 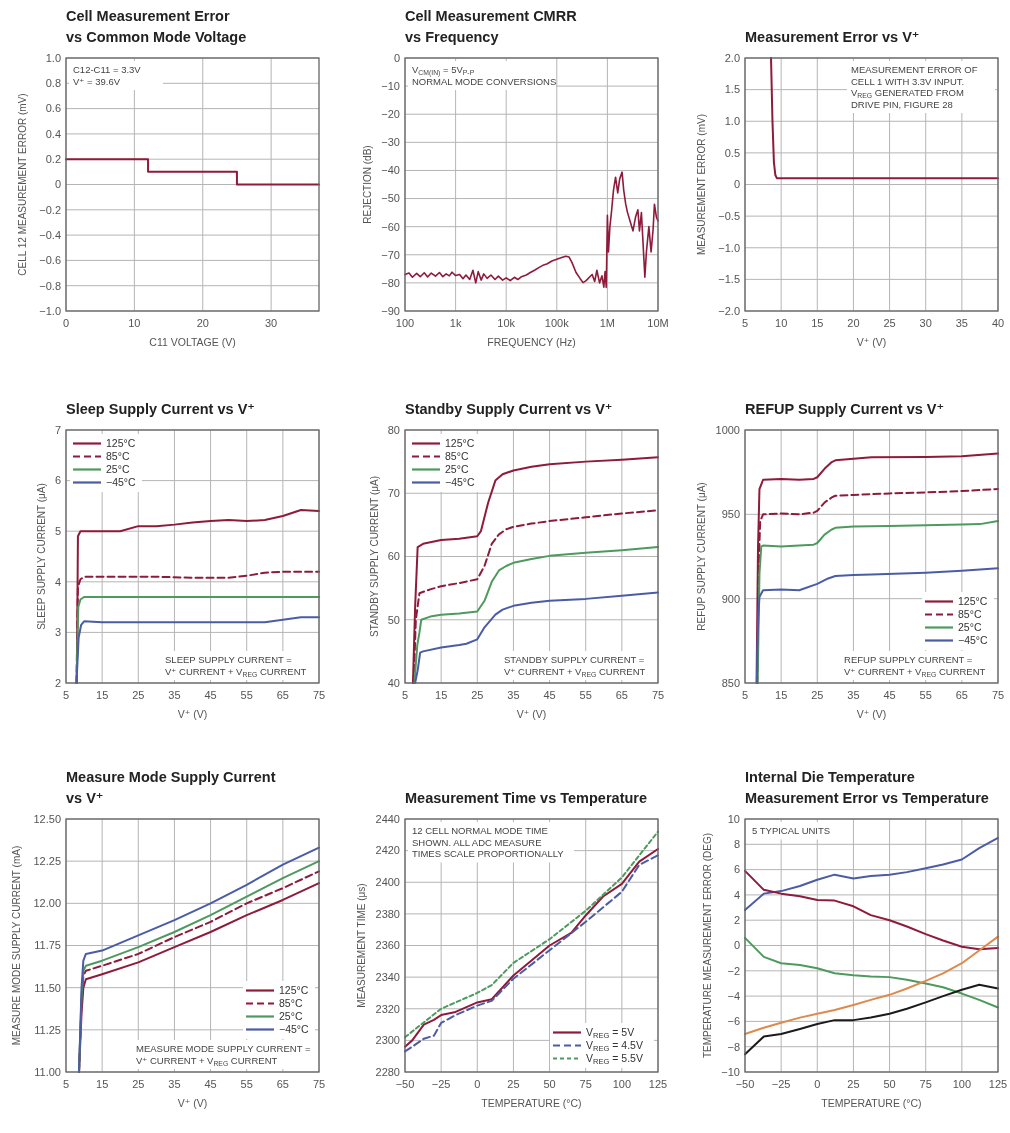 What do you see at coordinates (57, 480) in the screenshot?
I see `y-tick-label: 6` at bounding box center [57, 480].